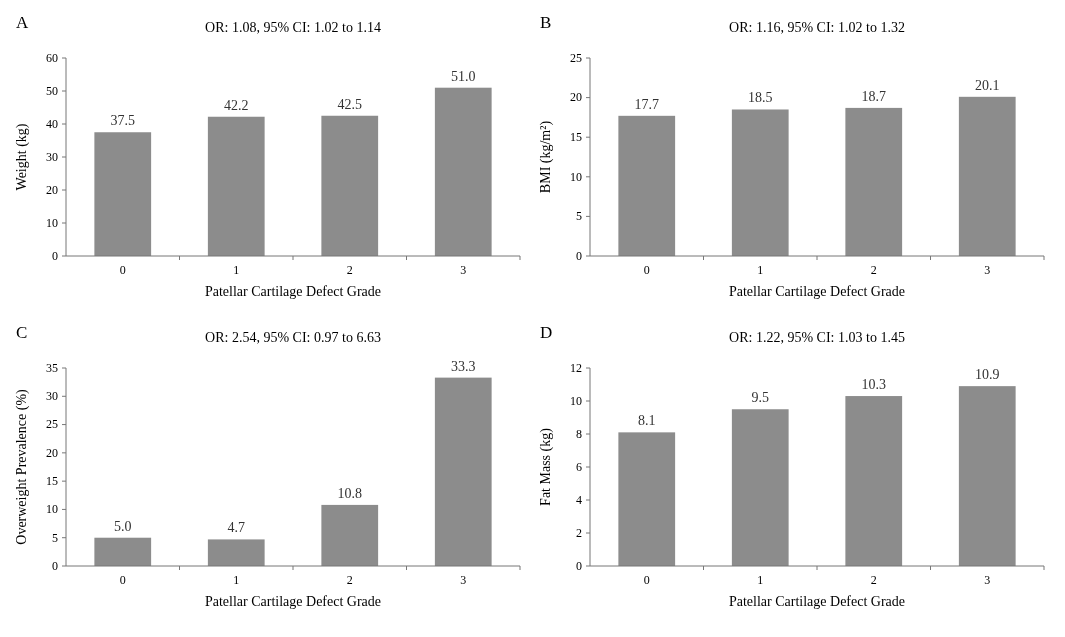 This screenshot has width=1065, height=637. I want to click on data-label: 42.2, so click(236, 105).